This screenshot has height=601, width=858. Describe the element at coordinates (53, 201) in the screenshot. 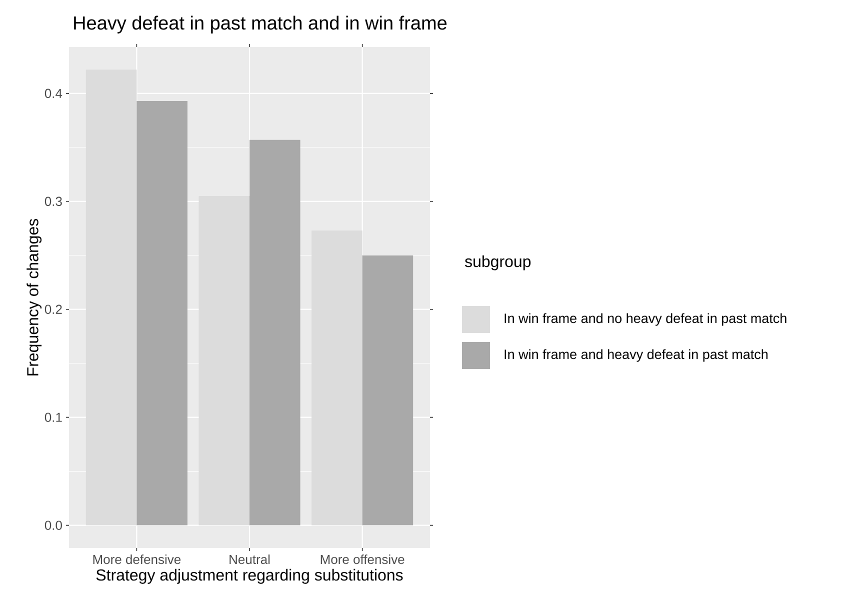

I see `y-tick-label: 0.3` at that location.